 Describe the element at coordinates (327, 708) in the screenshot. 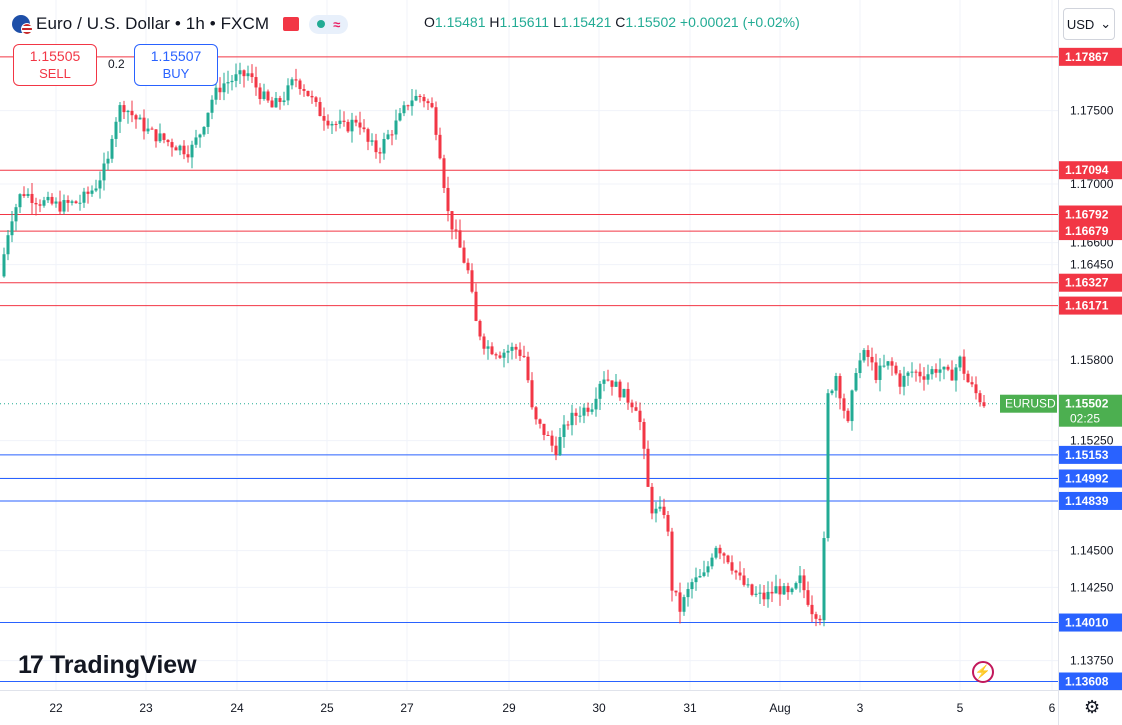

I see `time-tick-label: 25` at that location.